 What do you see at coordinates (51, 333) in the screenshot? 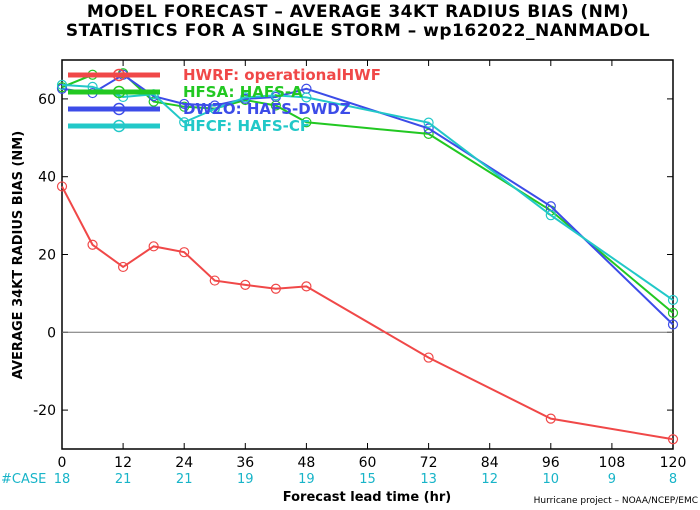
I see `y-tick-label: 0` at bounding box center [51, 333].